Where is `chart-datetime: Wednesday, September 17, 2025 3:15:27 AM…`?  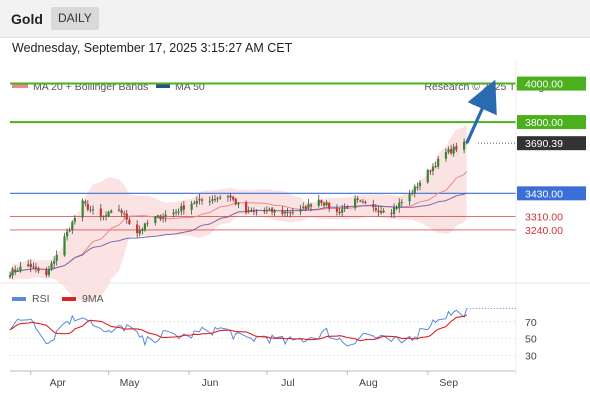 chart-datetime: Wednesday, September 17, 2025 3:15:27 AM… is located at coordinates (152, 48).